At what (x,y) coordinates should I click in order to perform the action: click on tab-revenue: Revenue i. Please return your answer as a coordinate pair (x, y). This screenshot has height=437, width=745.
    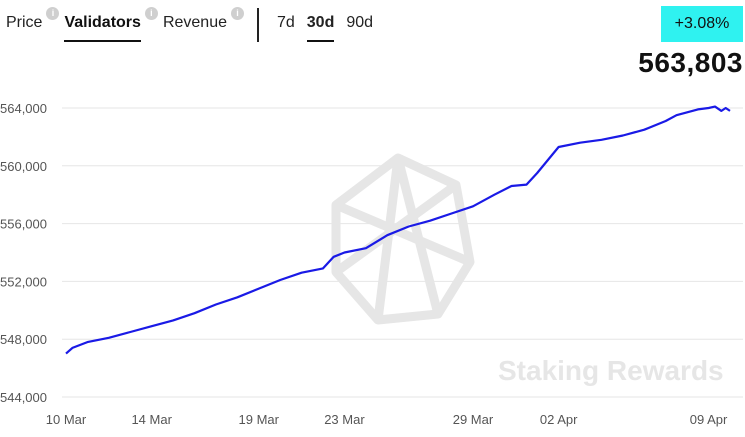
    Looking at the image, I should click on (203, 23).